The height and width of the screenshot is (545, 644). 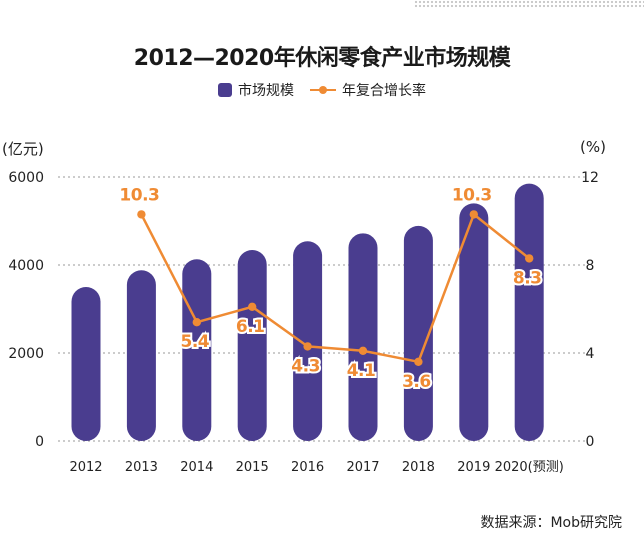 What do you see at coordinates (141, 467) in the screenshot?
I see `x-tick-label: 2013` at bounding box center [141, 467].